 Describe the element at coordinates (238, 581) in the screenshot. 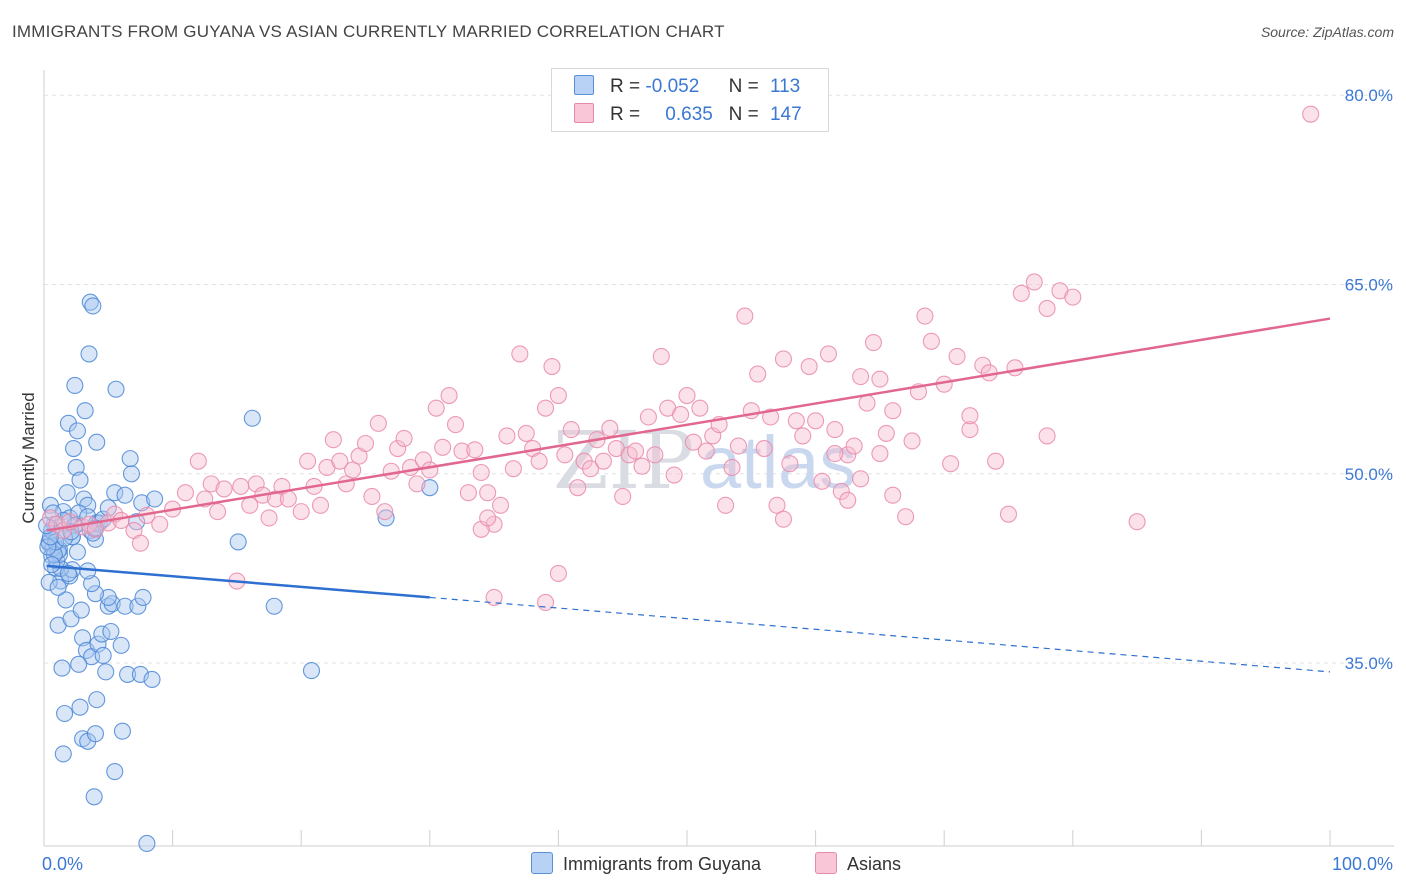

I see `trend-line-guyana` at that location.